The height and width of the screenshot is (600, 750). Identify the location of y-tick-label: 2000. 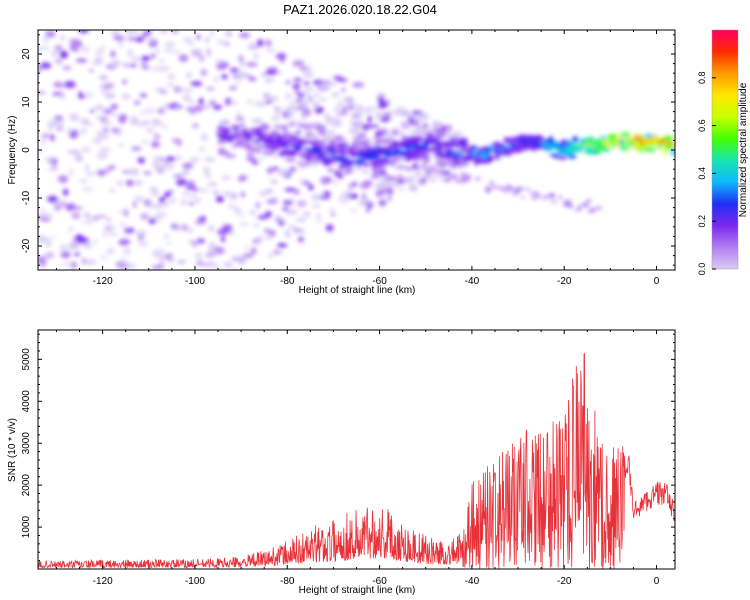
(26, 485).